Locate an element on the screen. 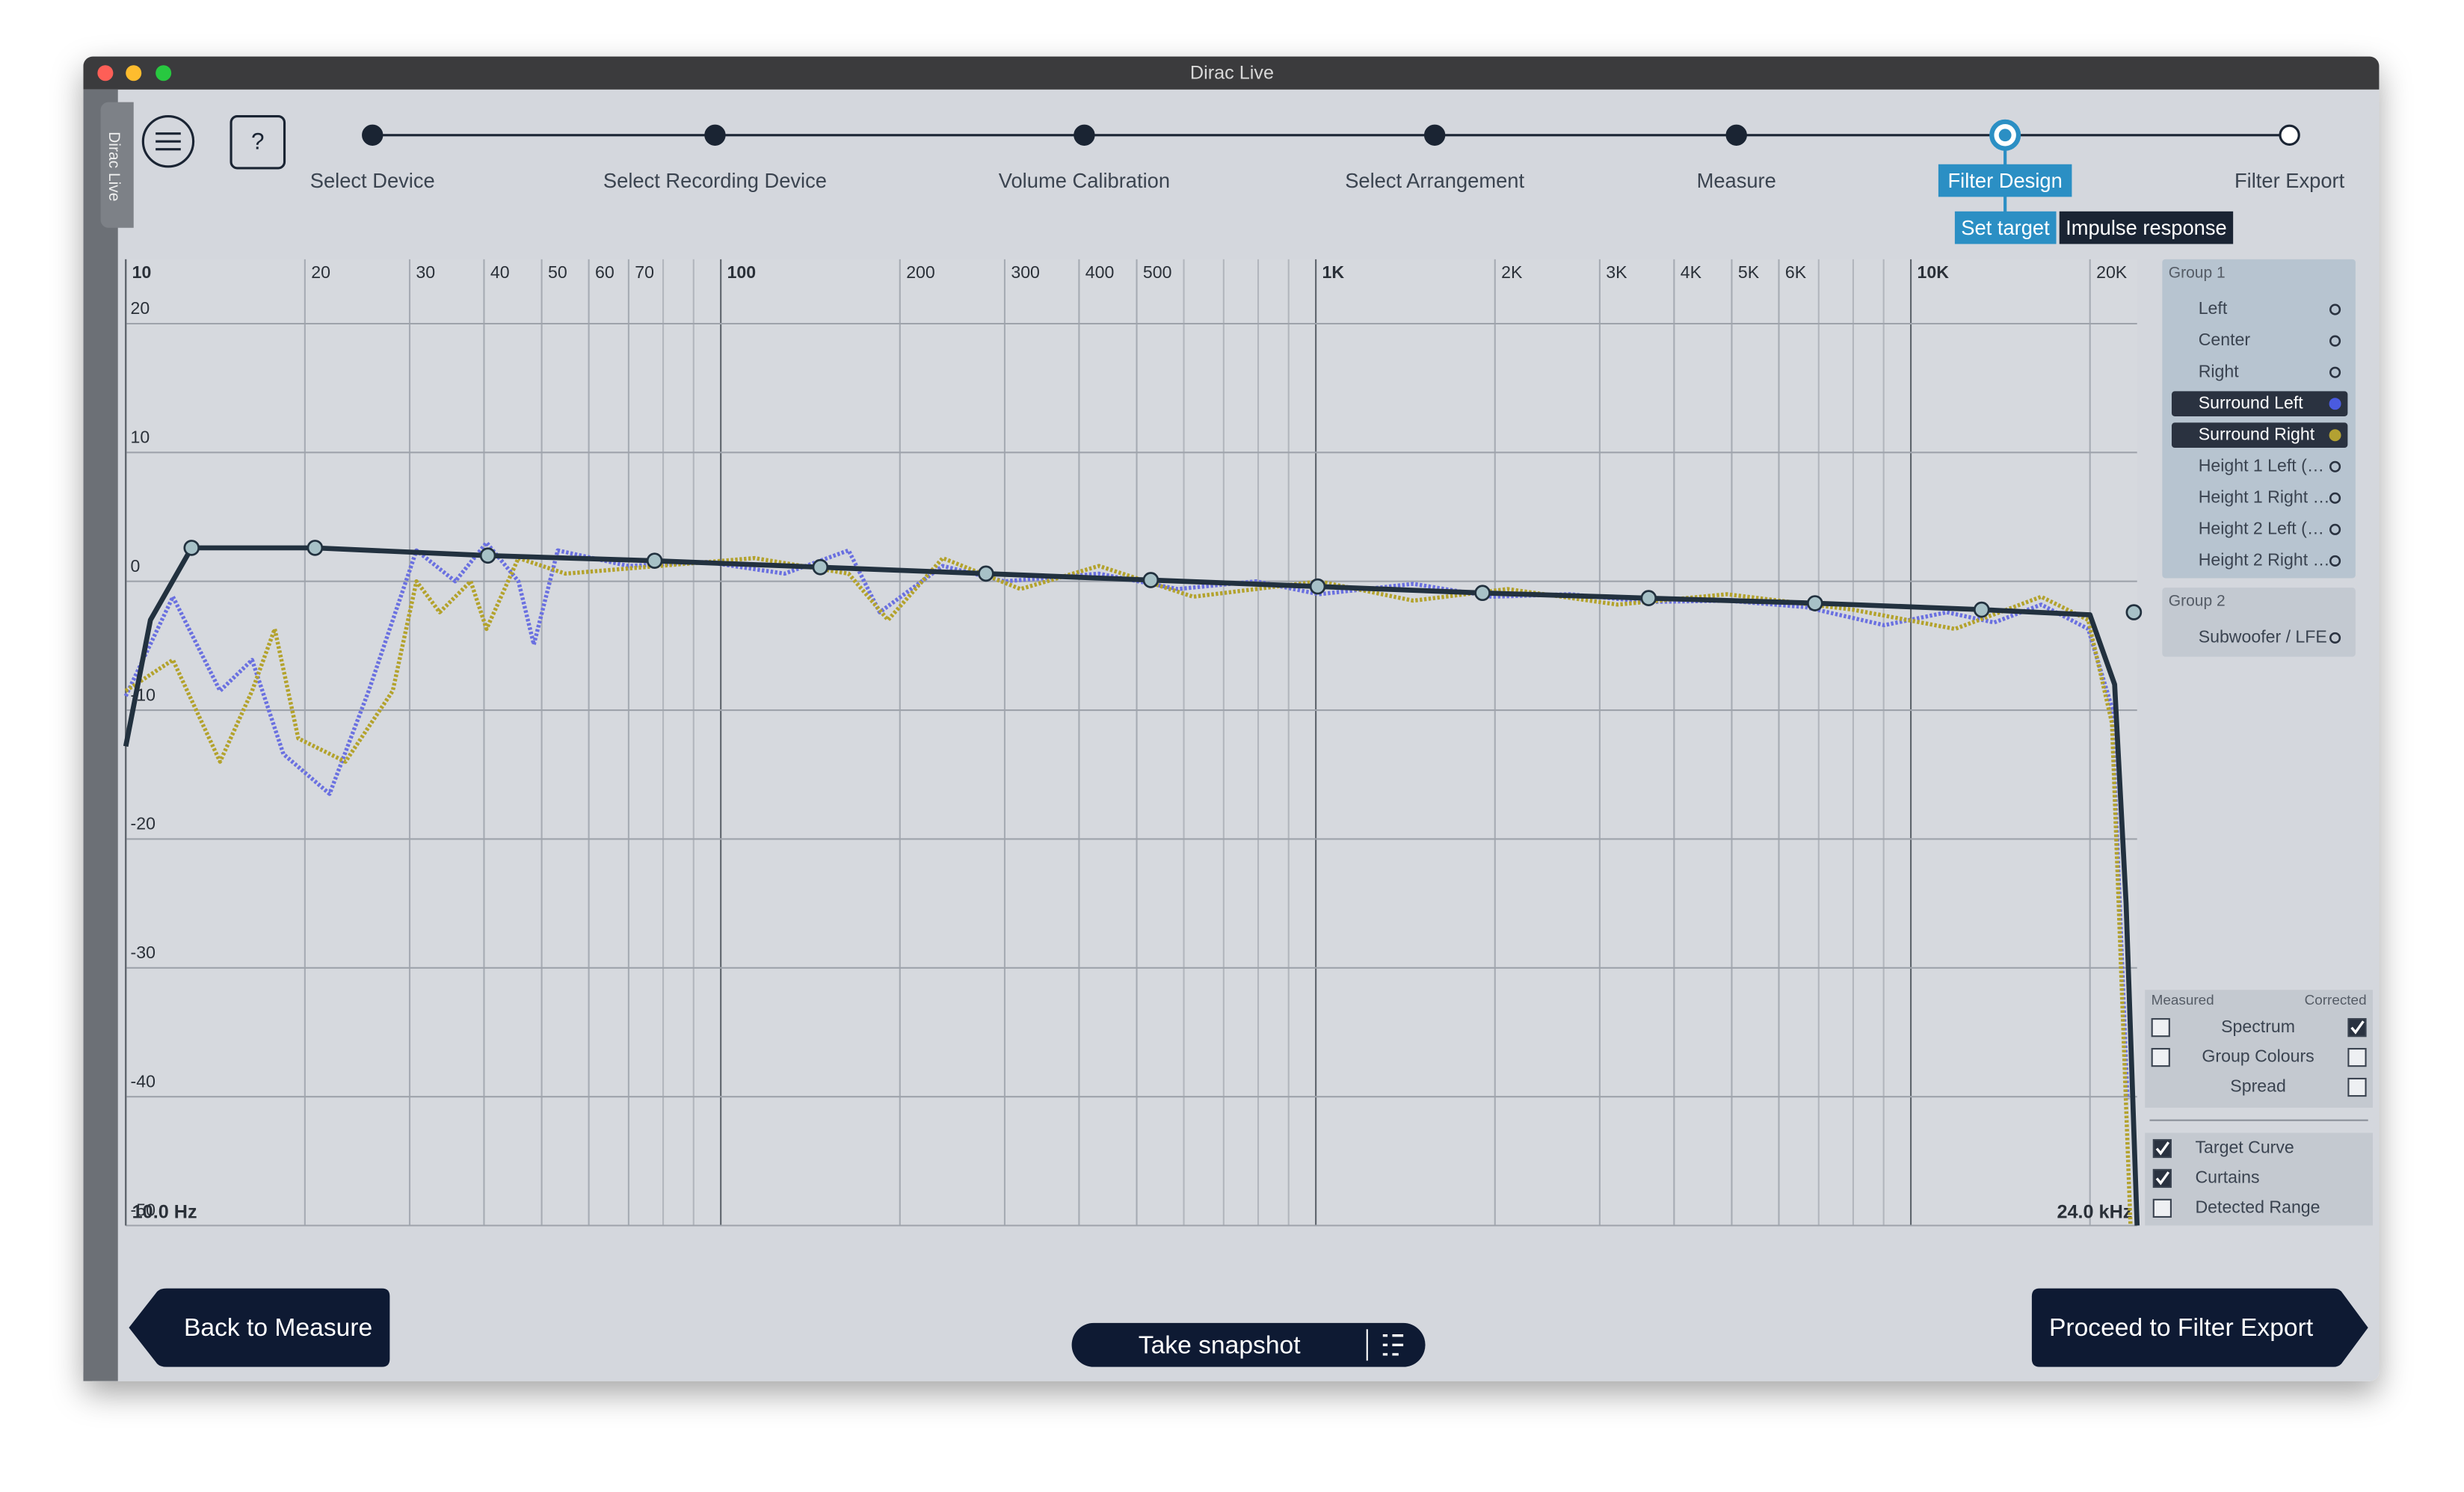 Image resolution: width=2464 pixels, height=1492 pixels. channel-group-title: Group 1 is located at coordinates (2197, 272).